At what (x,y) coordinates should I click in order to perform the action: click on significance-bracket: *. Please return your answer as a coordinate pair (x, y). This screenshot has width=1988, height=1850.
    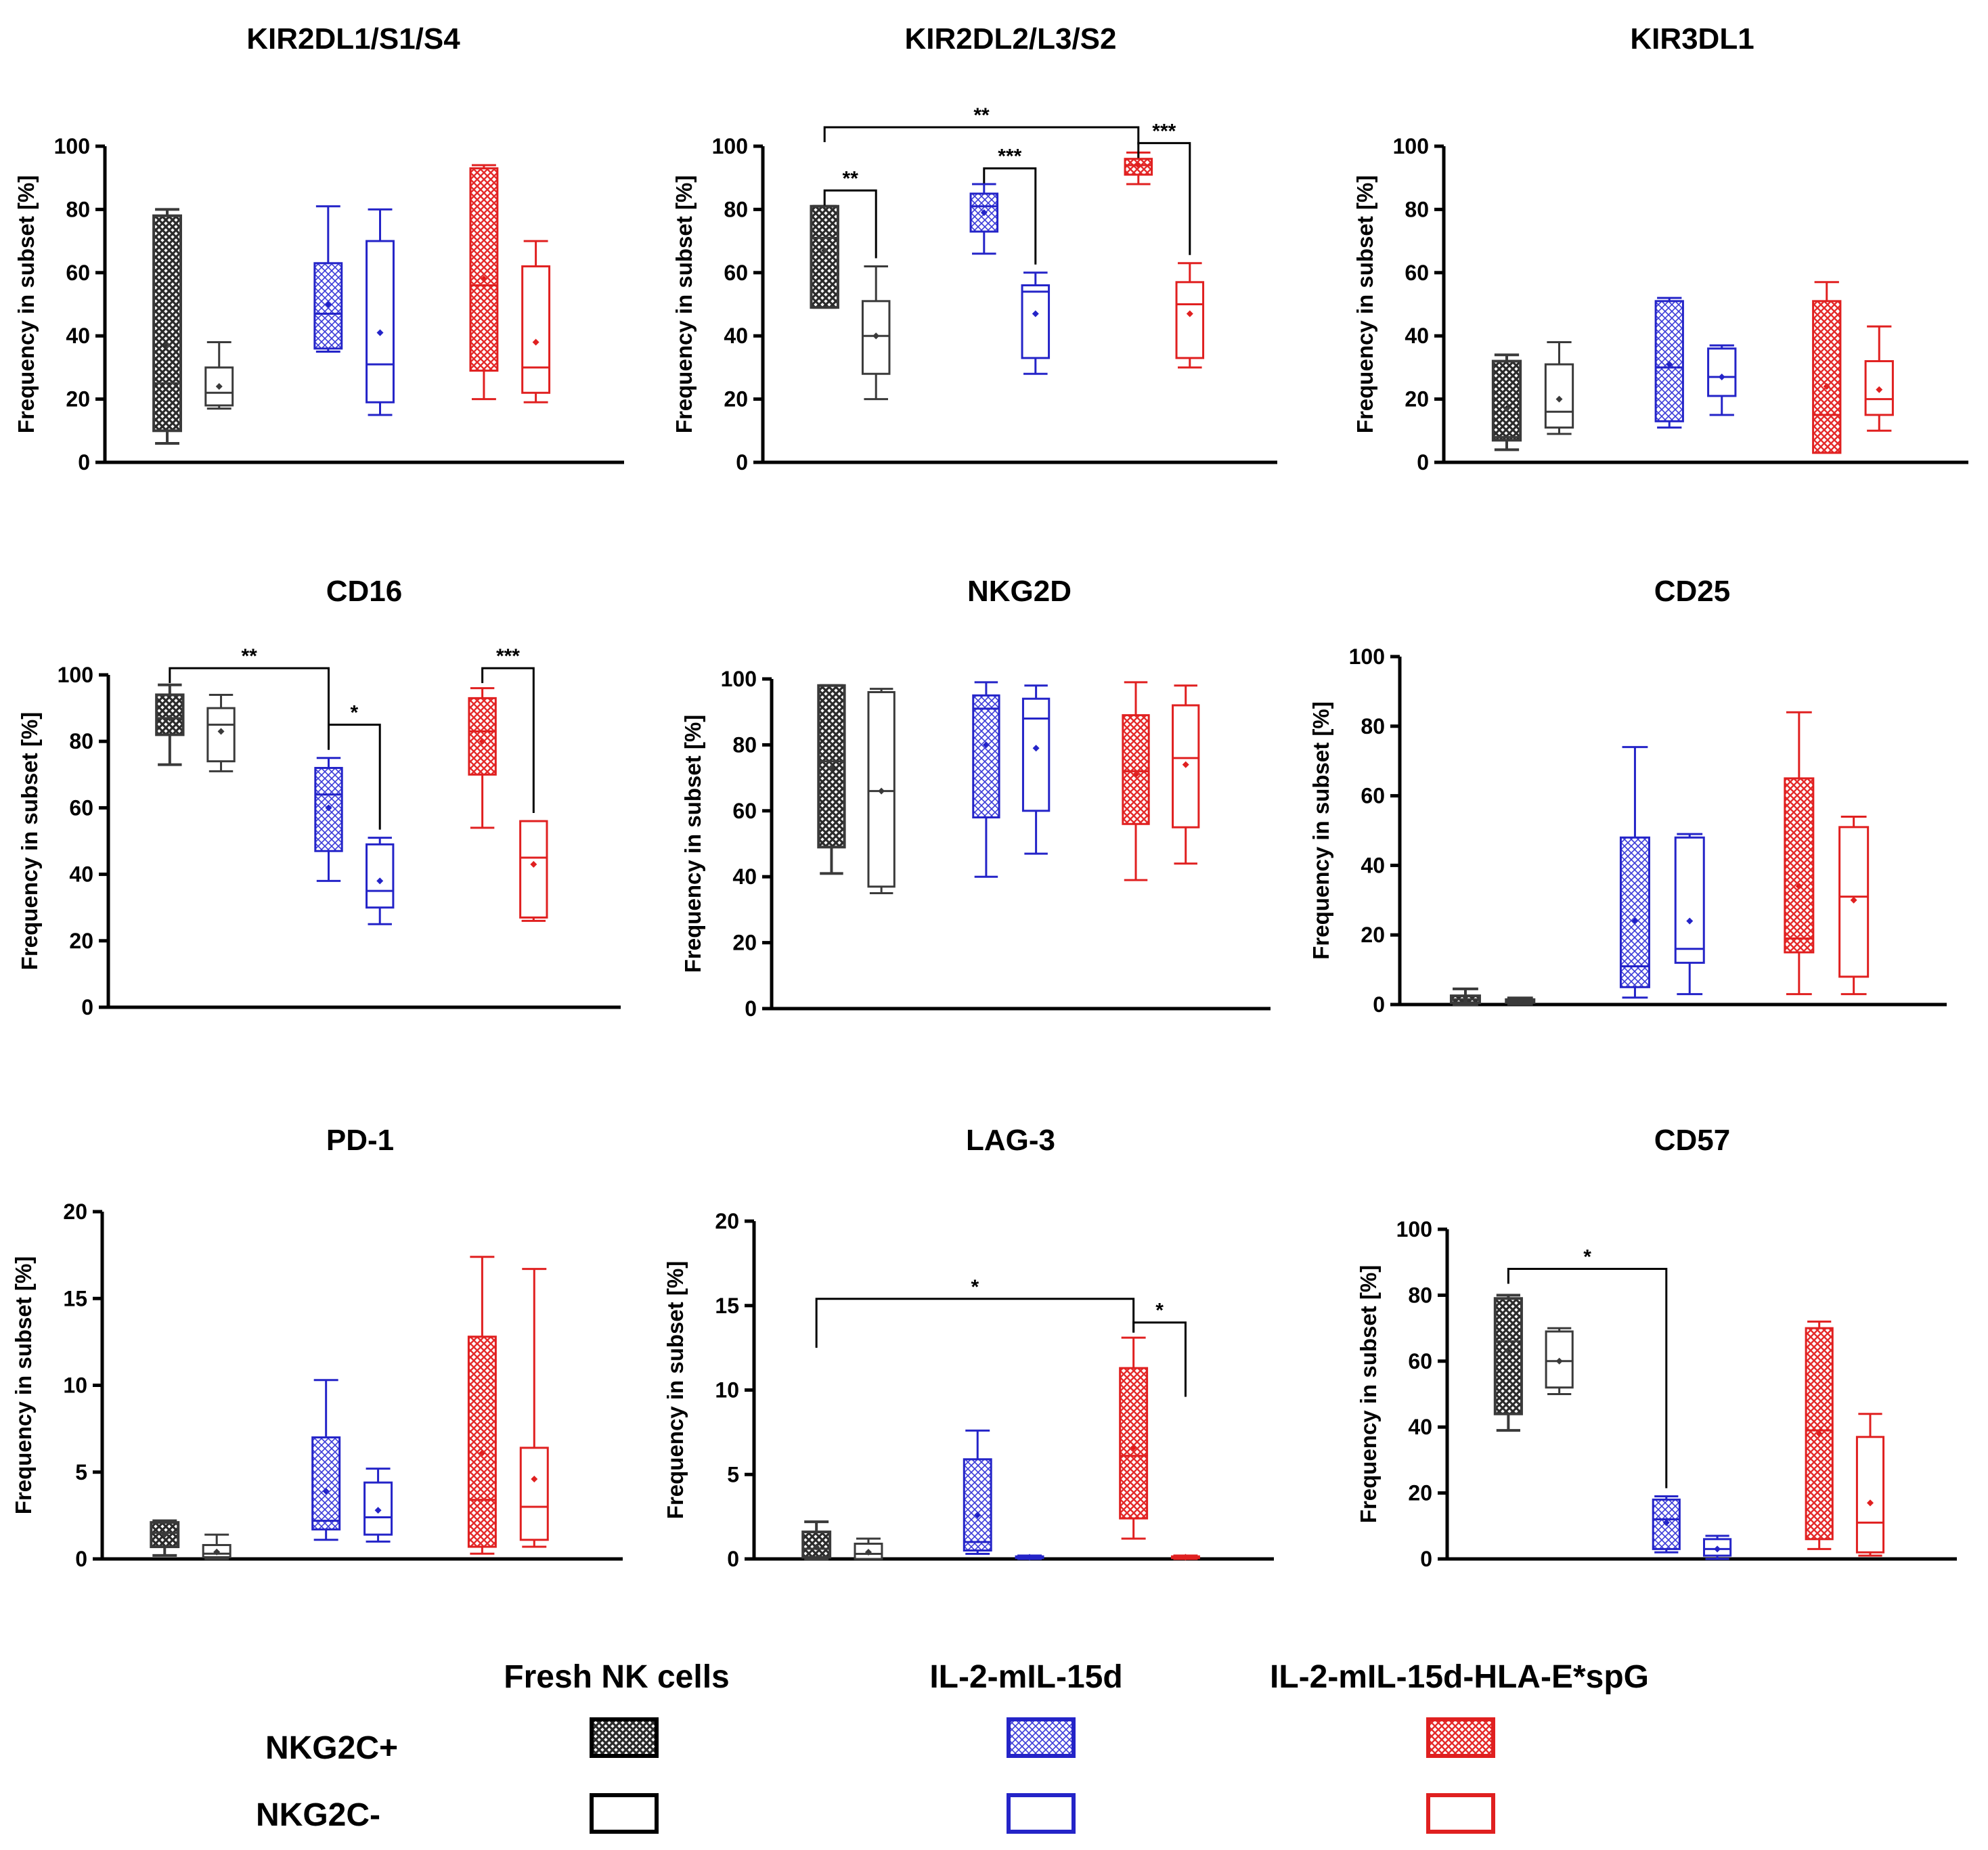
    Looking at the image, I should click on (1587, 1367).